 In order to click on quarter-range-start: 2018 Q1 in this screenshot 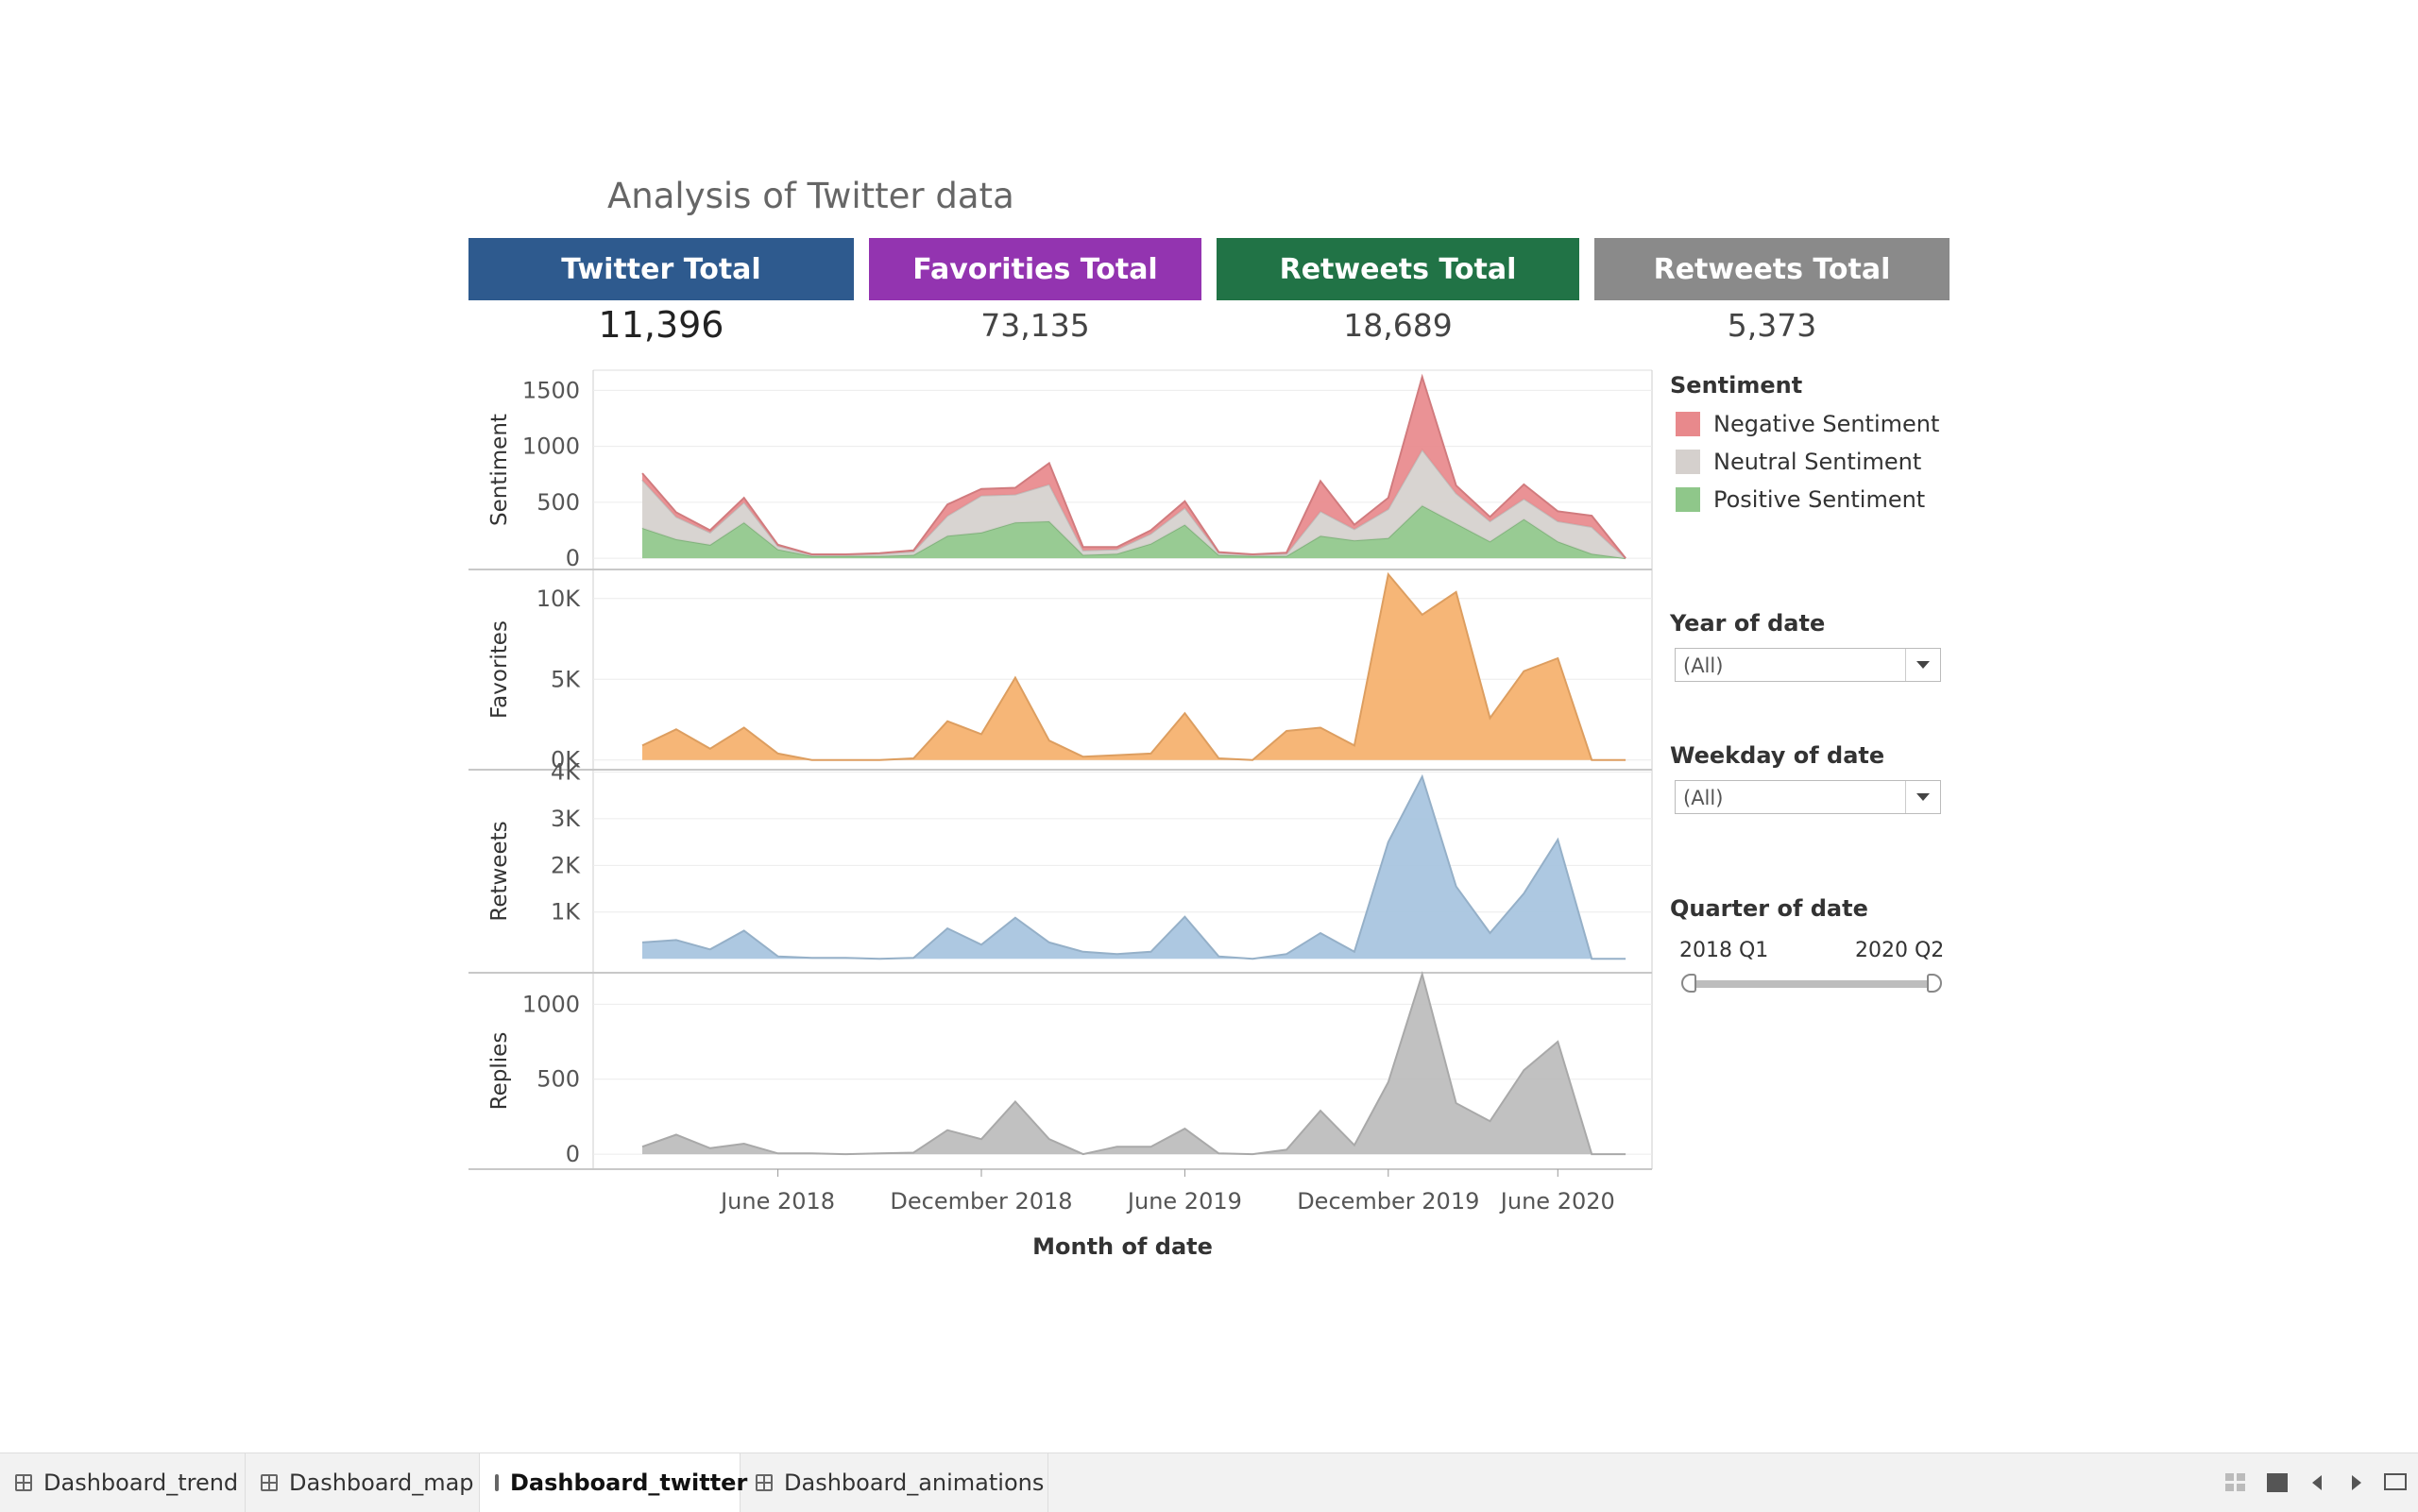, I will do `click(1724, 950)`.